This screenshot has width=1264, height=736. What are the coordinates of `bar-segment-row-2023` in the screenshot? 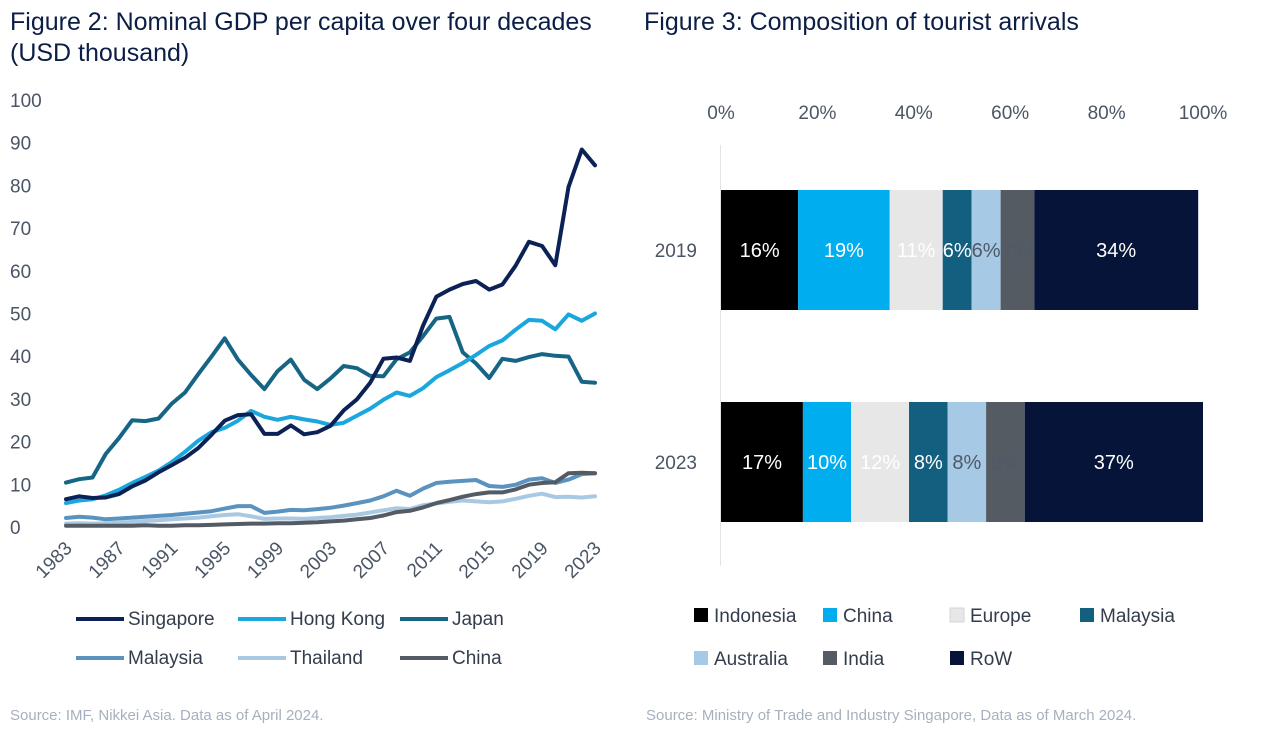 It's located at (1113, 462).